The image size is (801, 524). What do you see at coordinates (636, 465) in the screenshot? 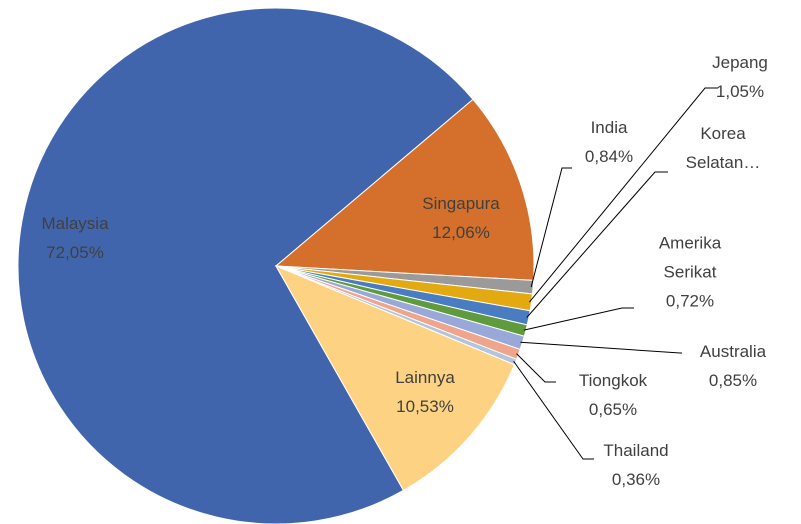
I see `data-label: Thailand 0,36%` at bounding box center [636, 465].